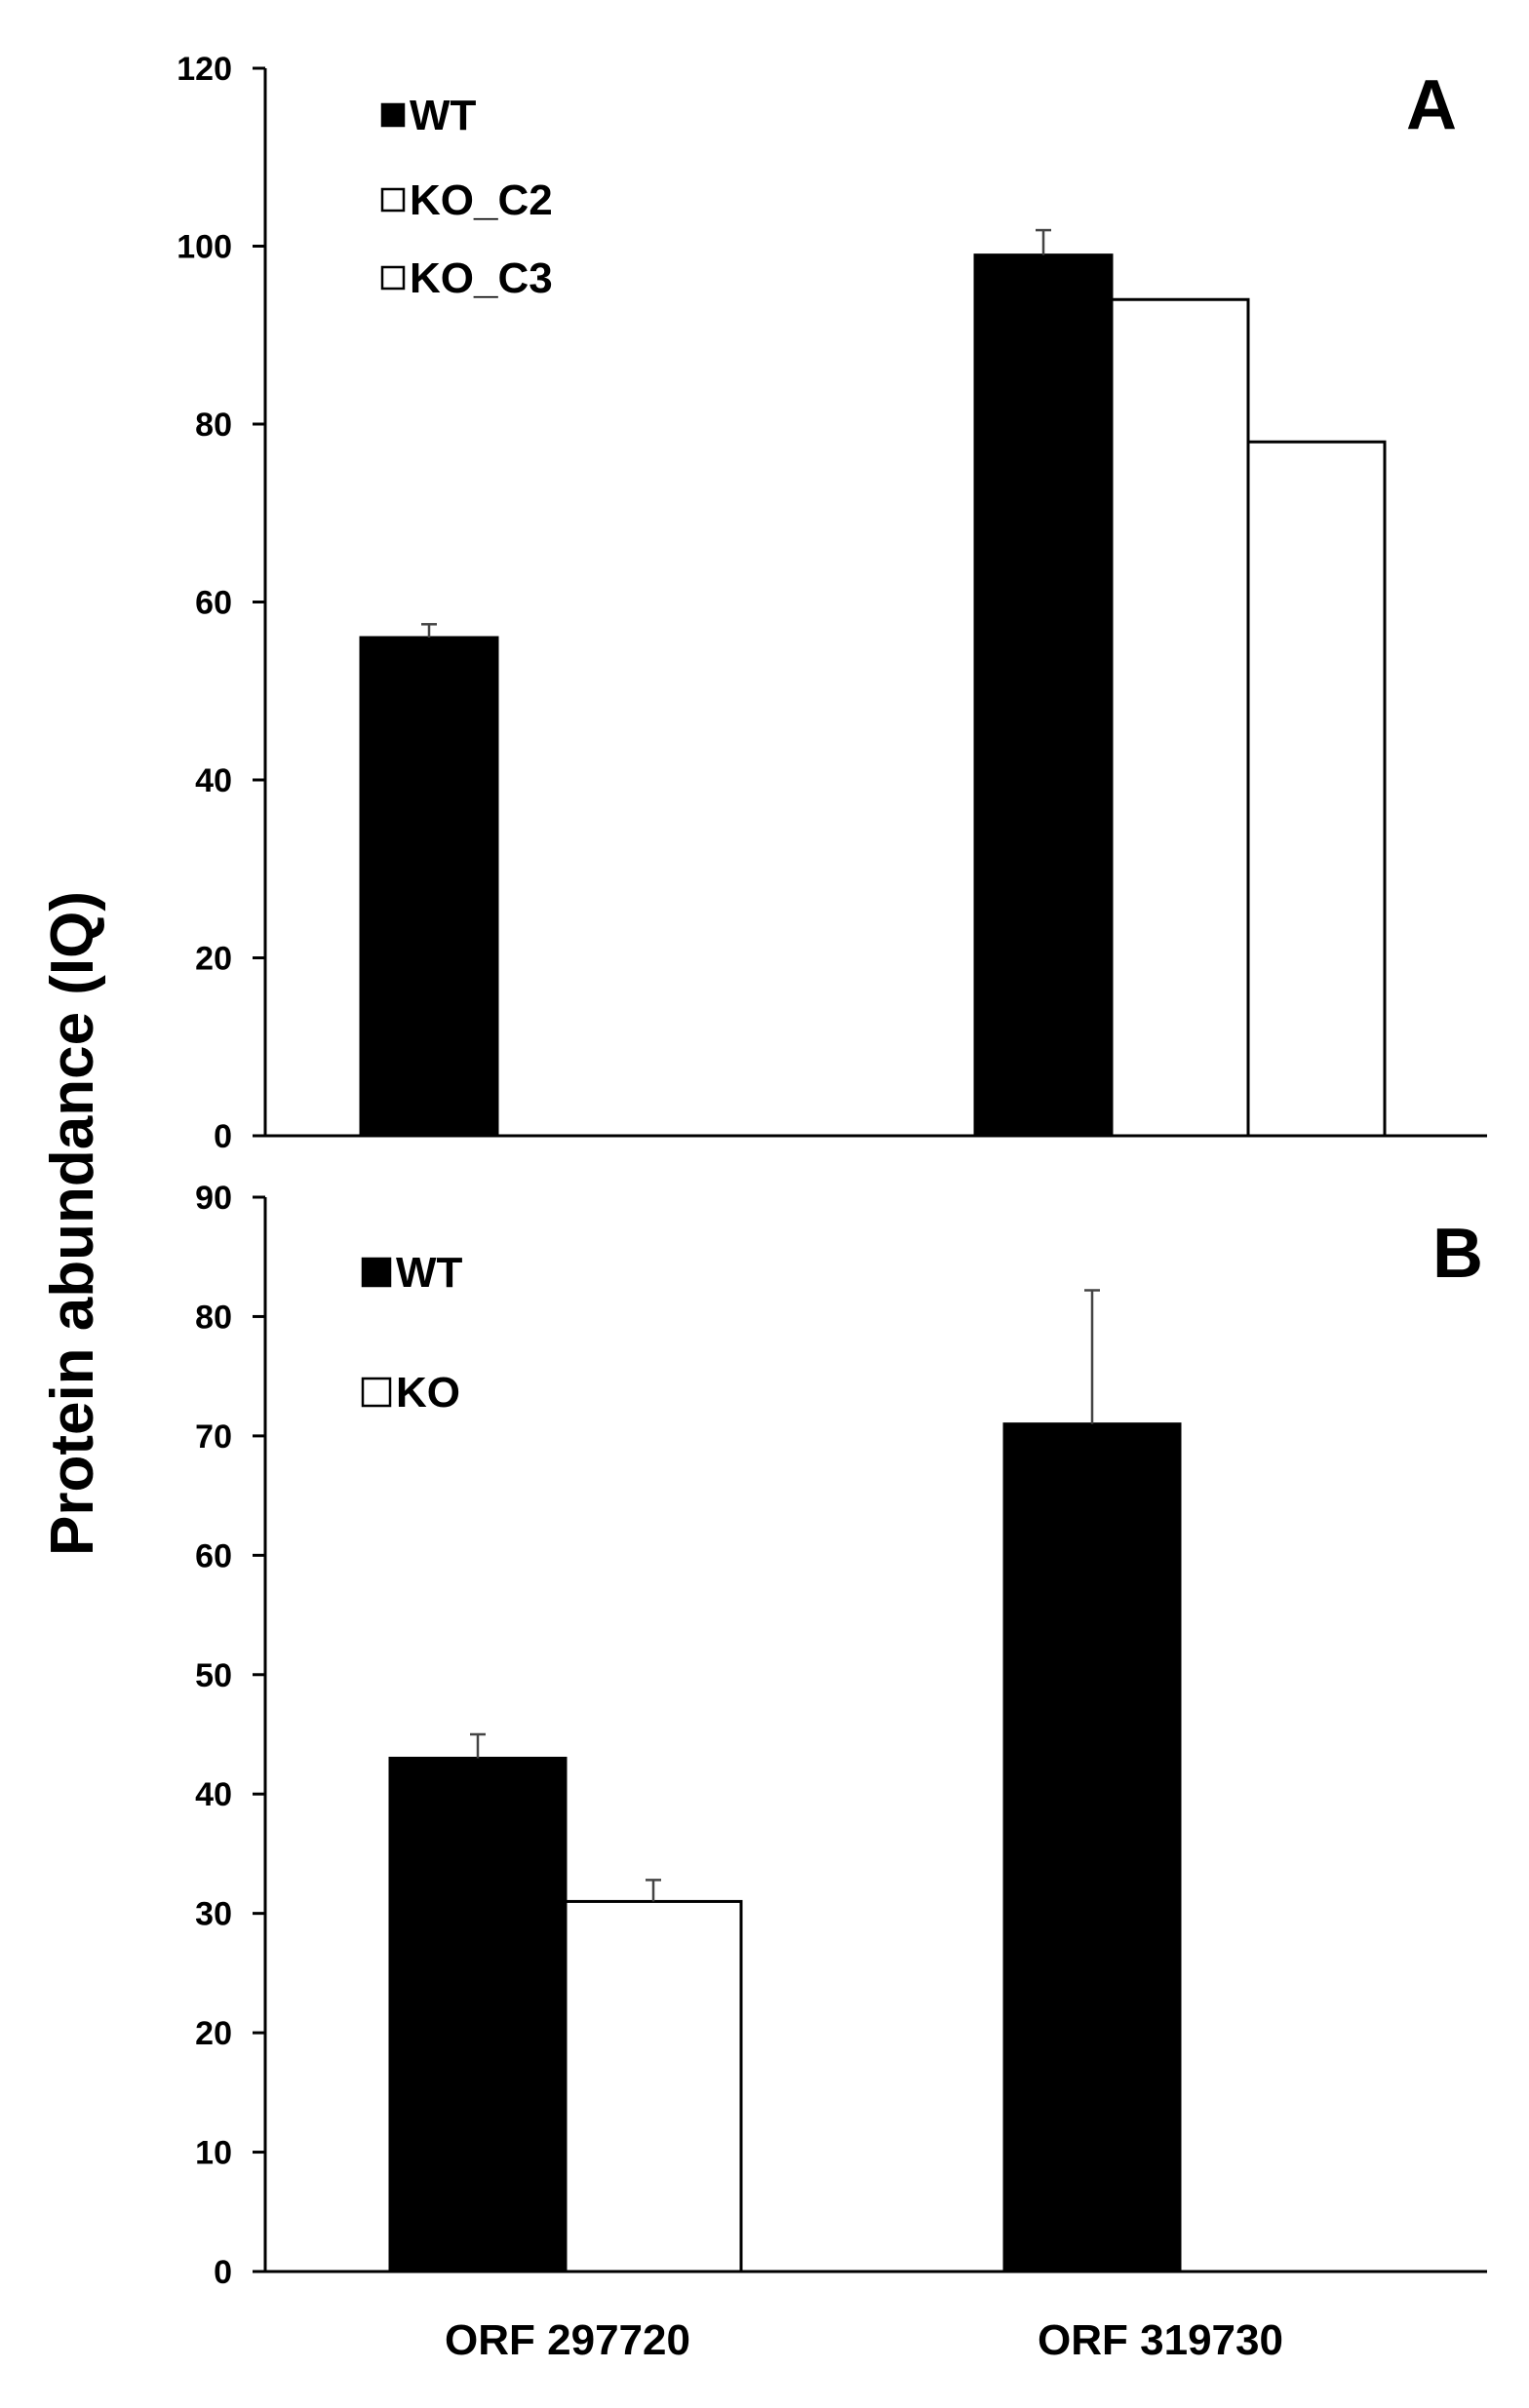  What do you see at coordinates (213, 2033) in the screenshot?
I see `panel-b-y-tick-label: 20` at bounding box center [213, 2033].